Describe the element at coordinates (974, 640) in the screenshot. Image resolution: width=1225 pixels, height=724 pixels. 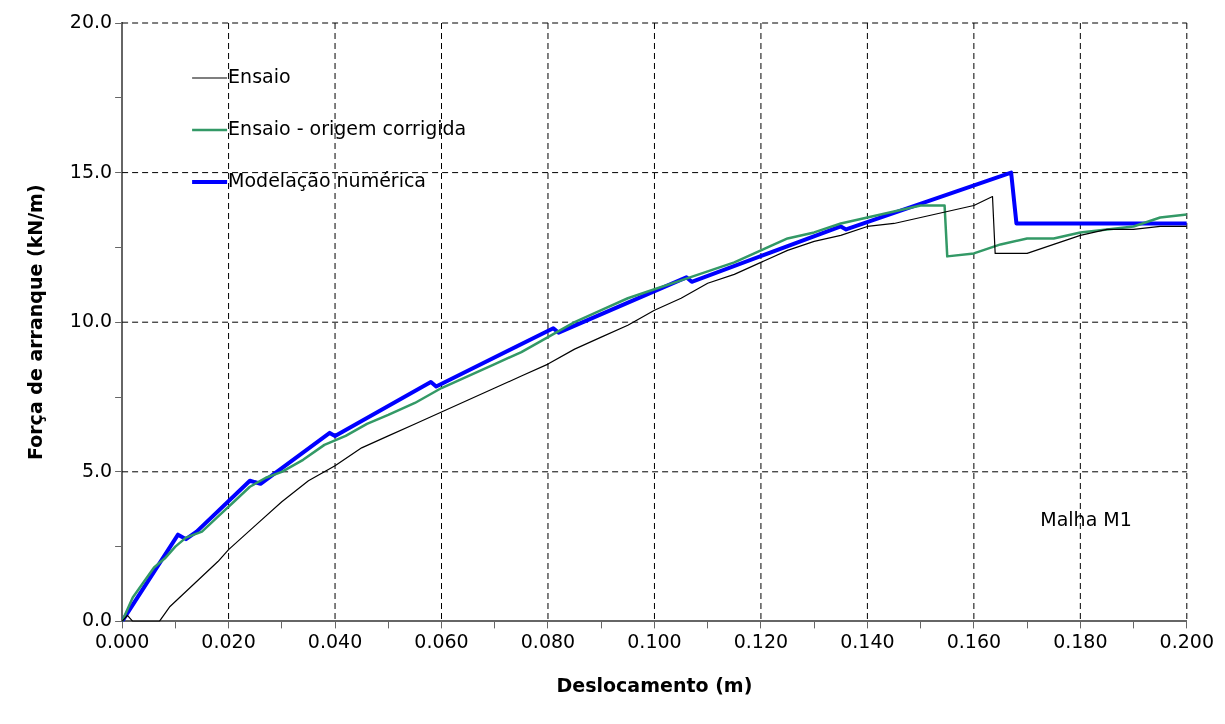
I see `x-tick-label: 0.160` at that location.